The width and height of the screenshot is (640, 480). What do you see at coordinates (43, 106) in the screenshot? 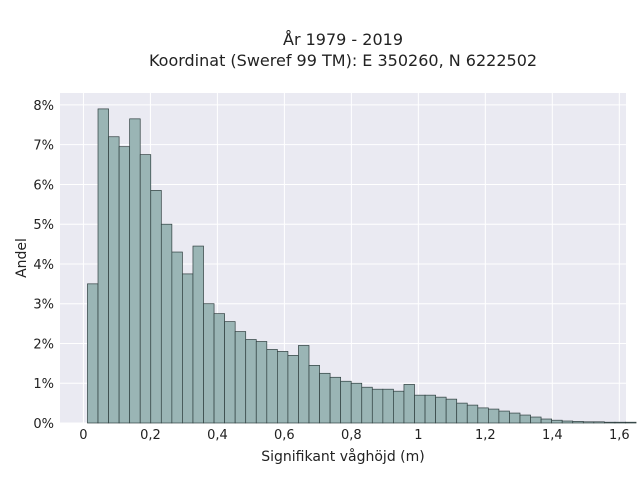
I see `y-tick-label: 8%` at bounding box center [43, 106].